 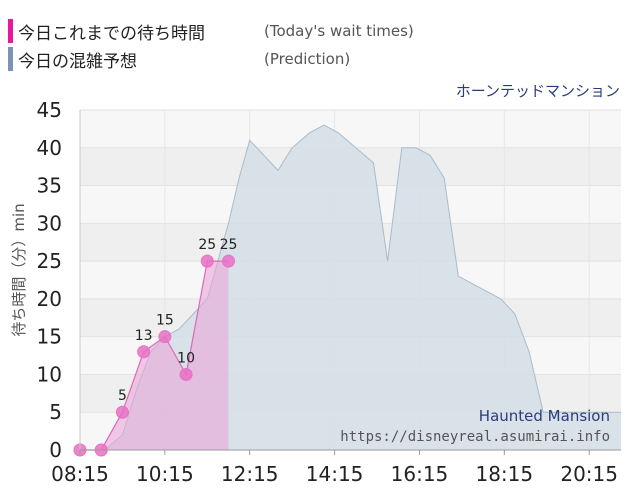 I want to click on x-tick-label: 10:15, so click(x=165, y=474).